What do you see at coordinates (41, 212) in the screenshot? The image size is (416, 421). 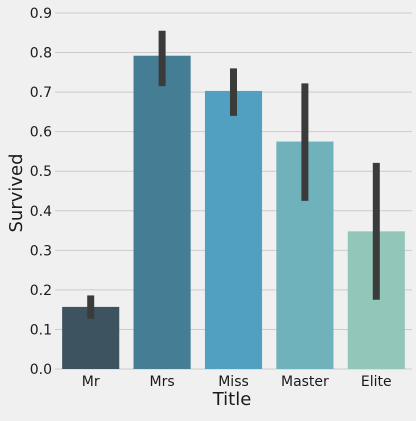 I see `y-tick-label: 0.4` at bounding box center [41, 212].